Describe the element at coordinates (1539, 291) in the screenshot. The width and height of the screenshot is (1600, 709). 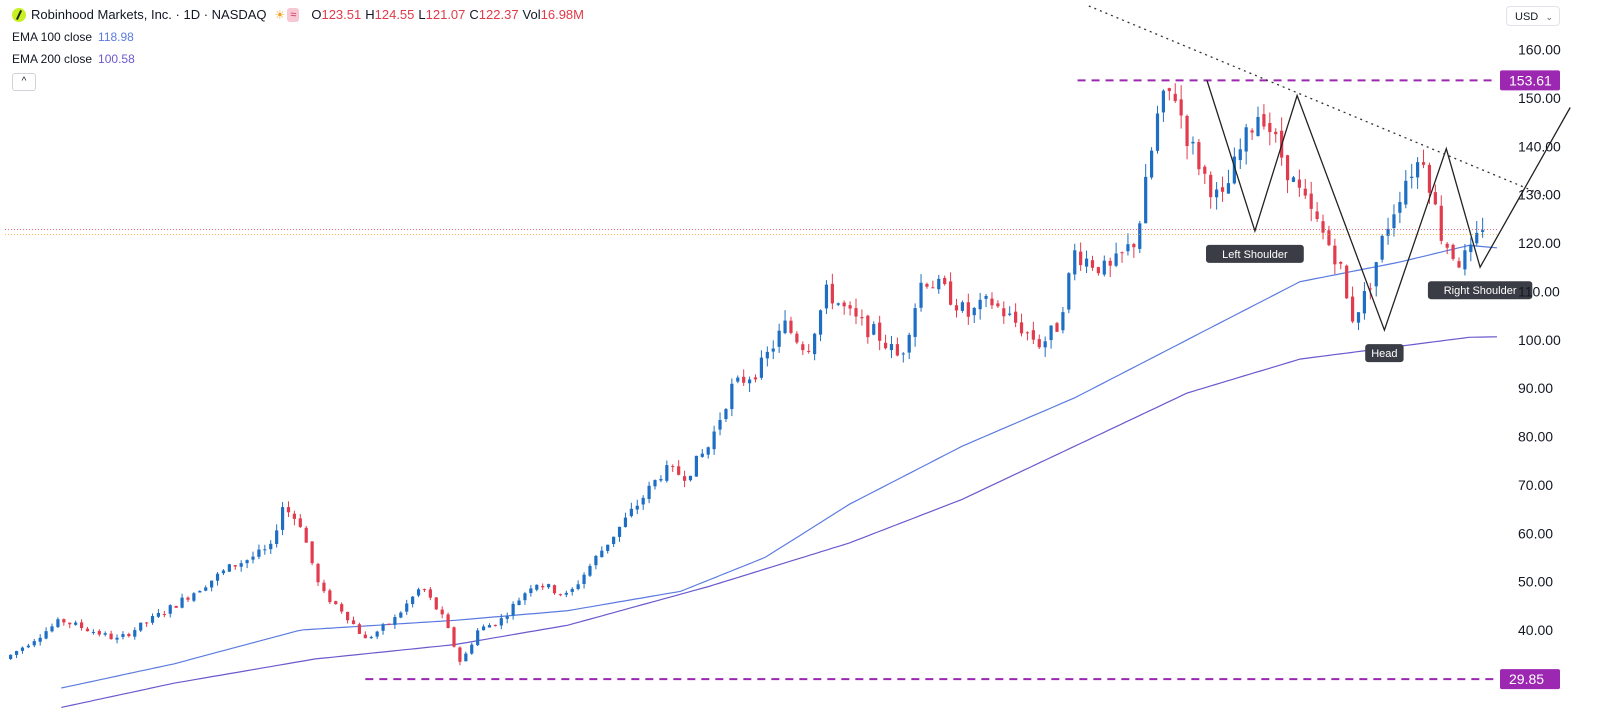
I see `y-tick-label: 110.00` at that location.